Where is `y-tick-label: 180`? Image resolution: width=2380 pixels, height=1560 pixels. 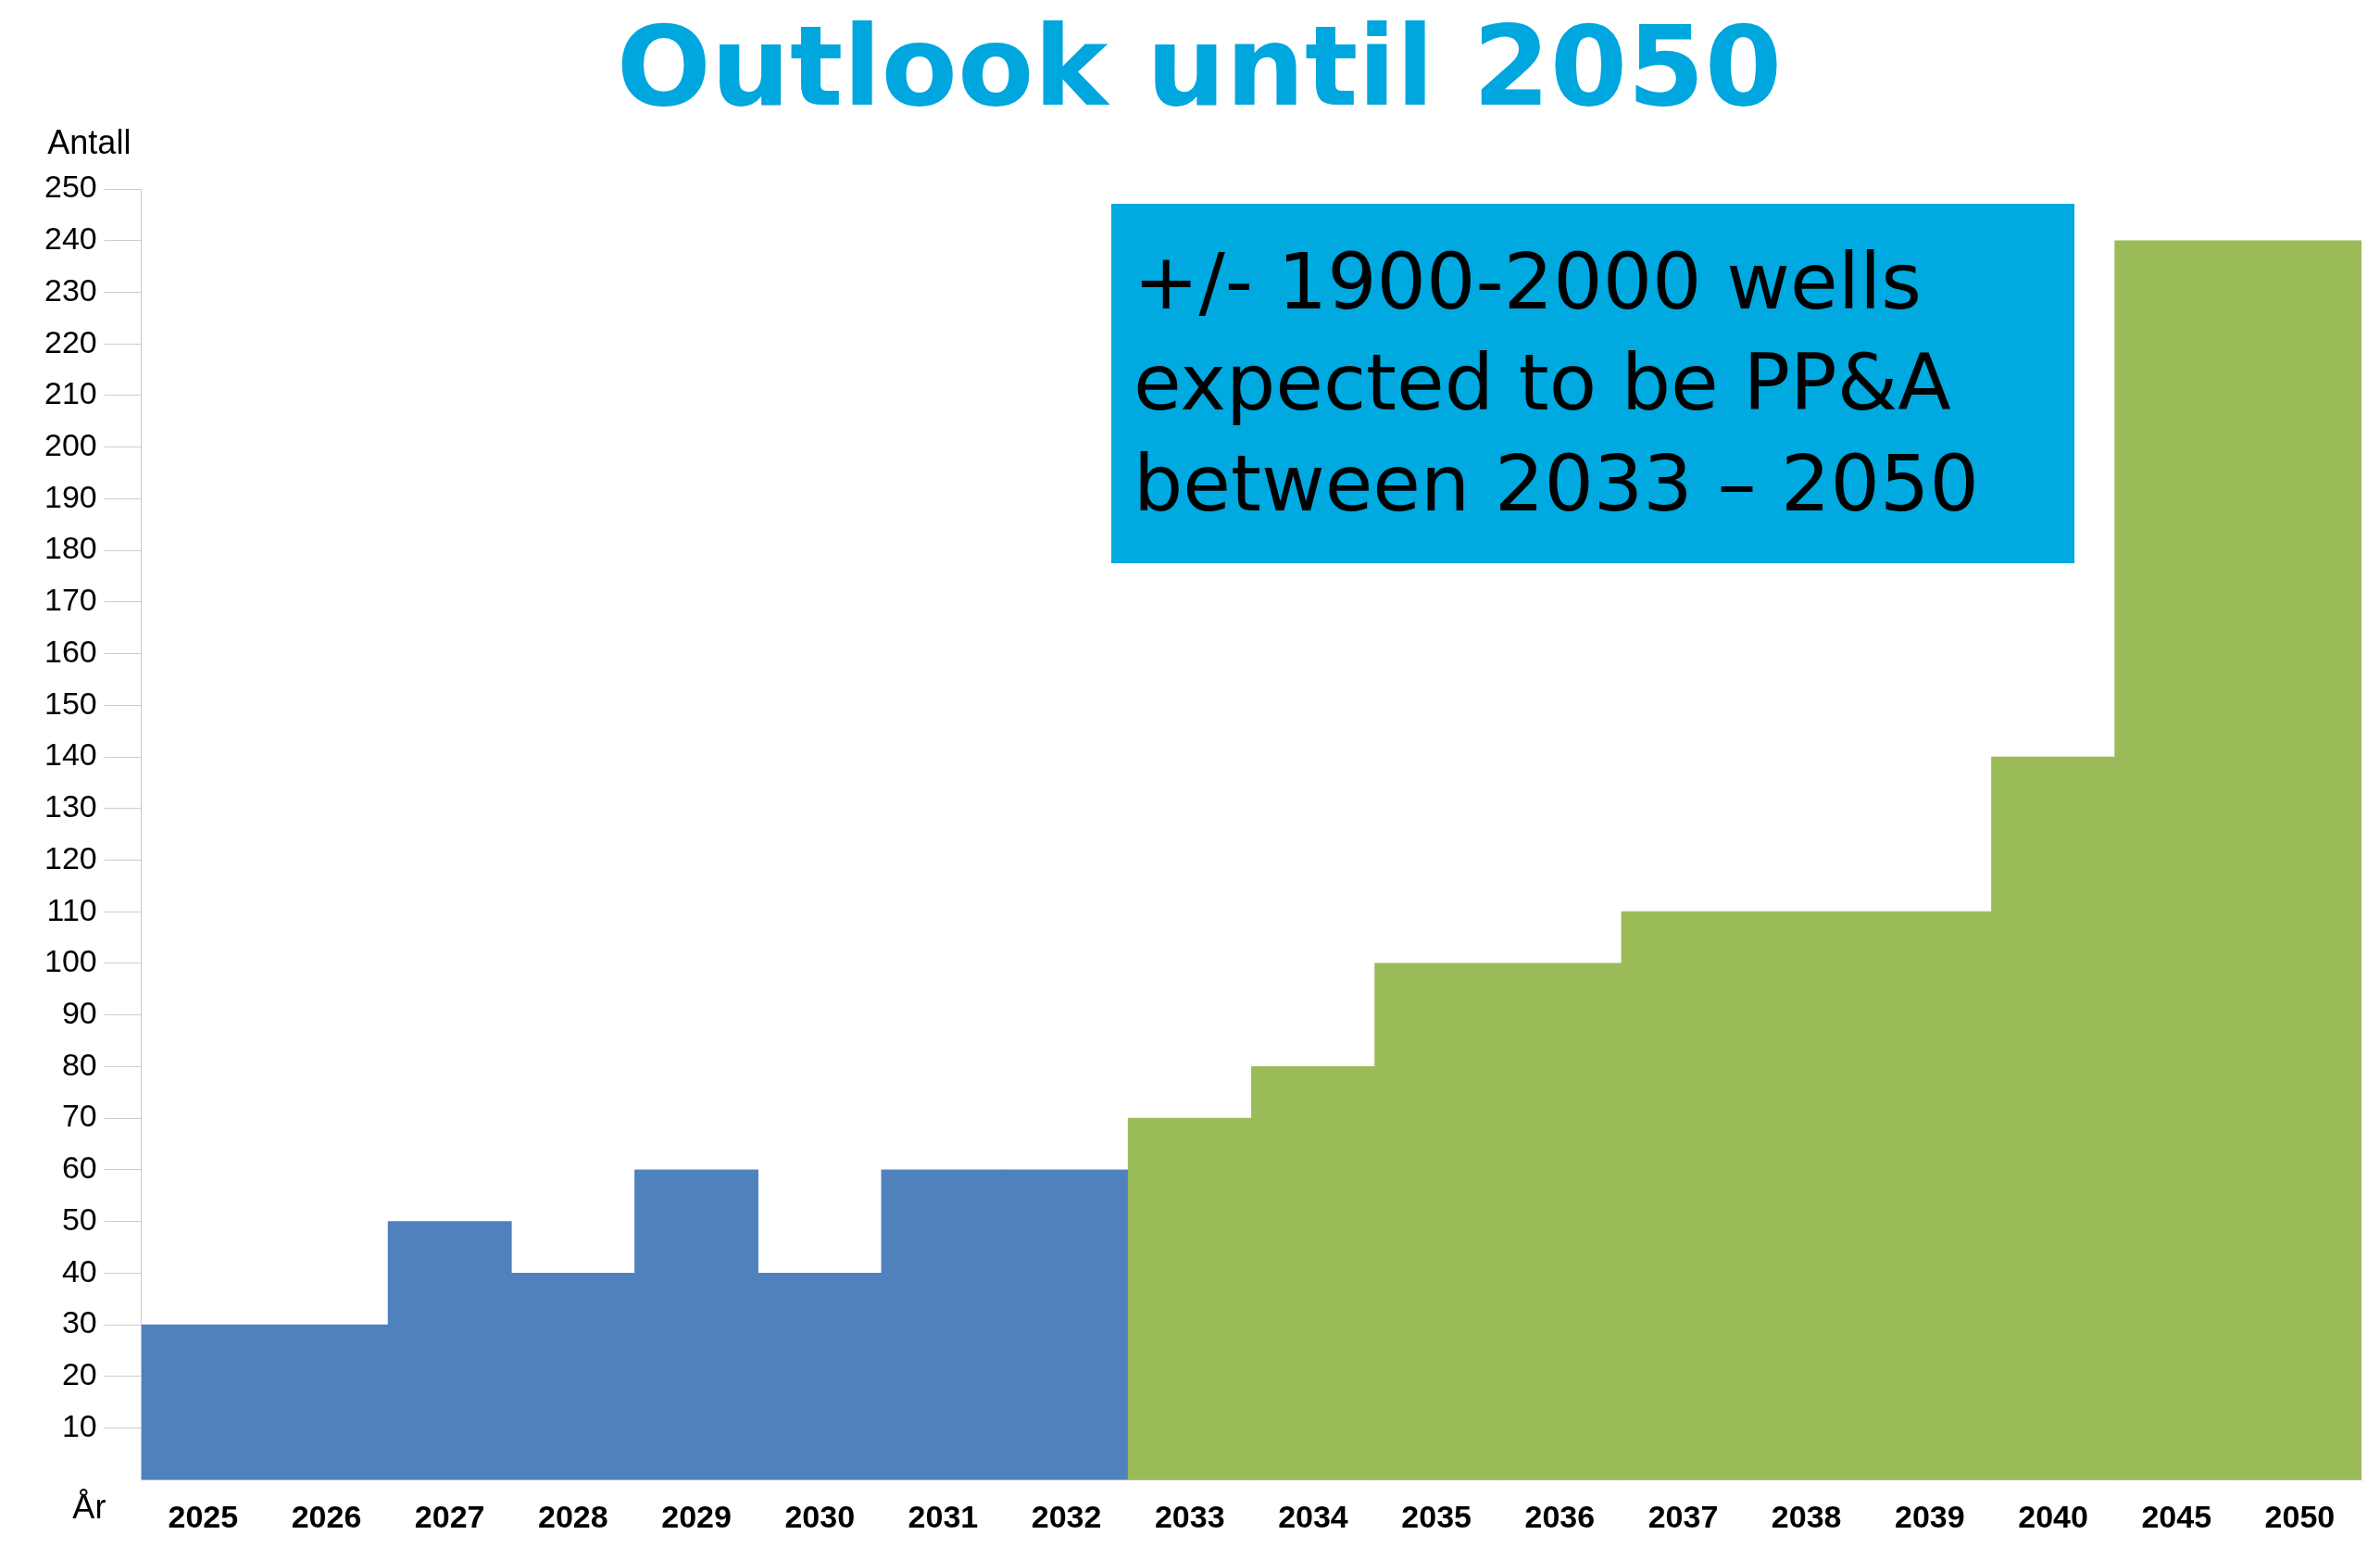
y-tick-label: 180 is located at coordinates (70, 548).